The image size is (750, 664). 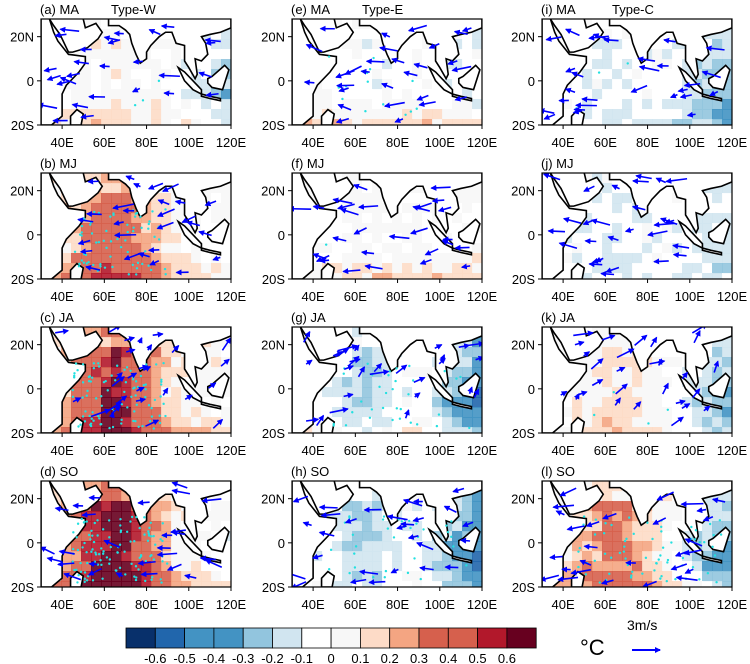 What do you see at coordinates (523, 587) in the screenshot?
I see `y-tick-label: 20S` at bounding box center [523, 587].